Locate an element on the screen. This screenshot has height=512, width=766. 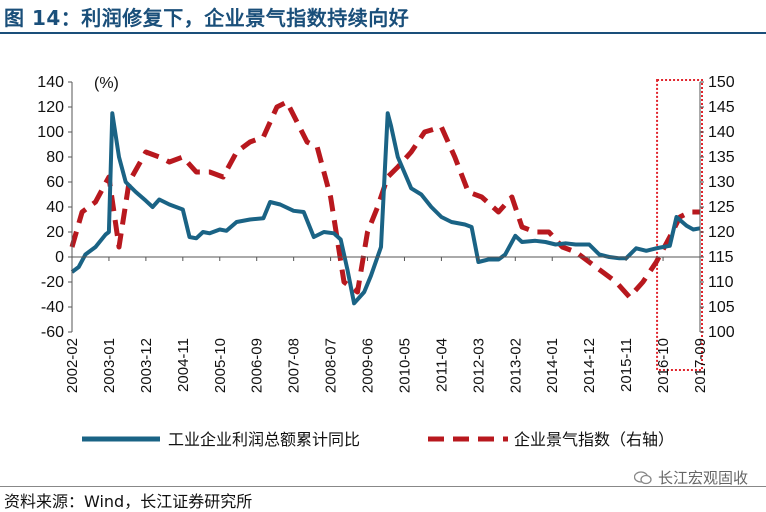
x-tick-label: 2010-05 is located at coordinates (404, 365).